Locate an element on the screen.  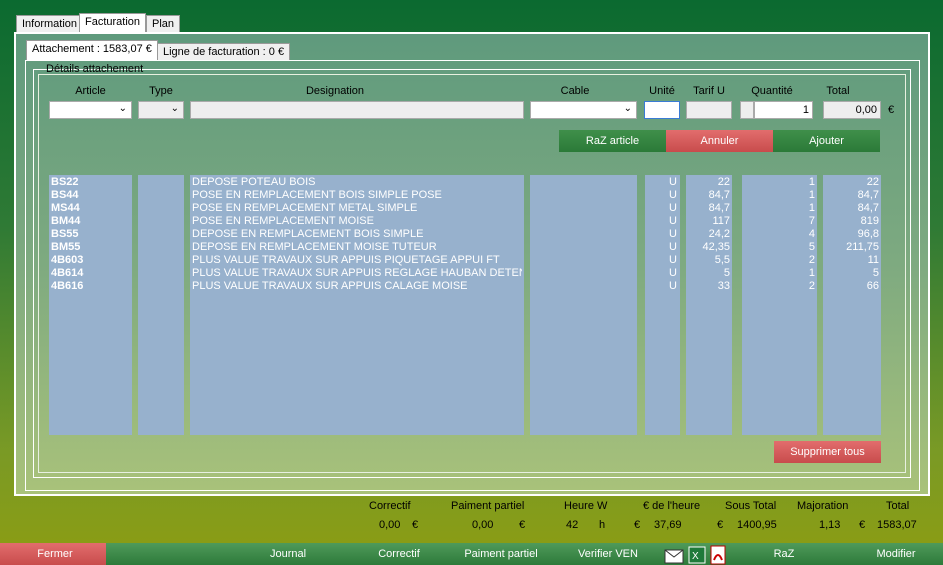
bottom-button: Fermer is located at coordinates (55, 554).